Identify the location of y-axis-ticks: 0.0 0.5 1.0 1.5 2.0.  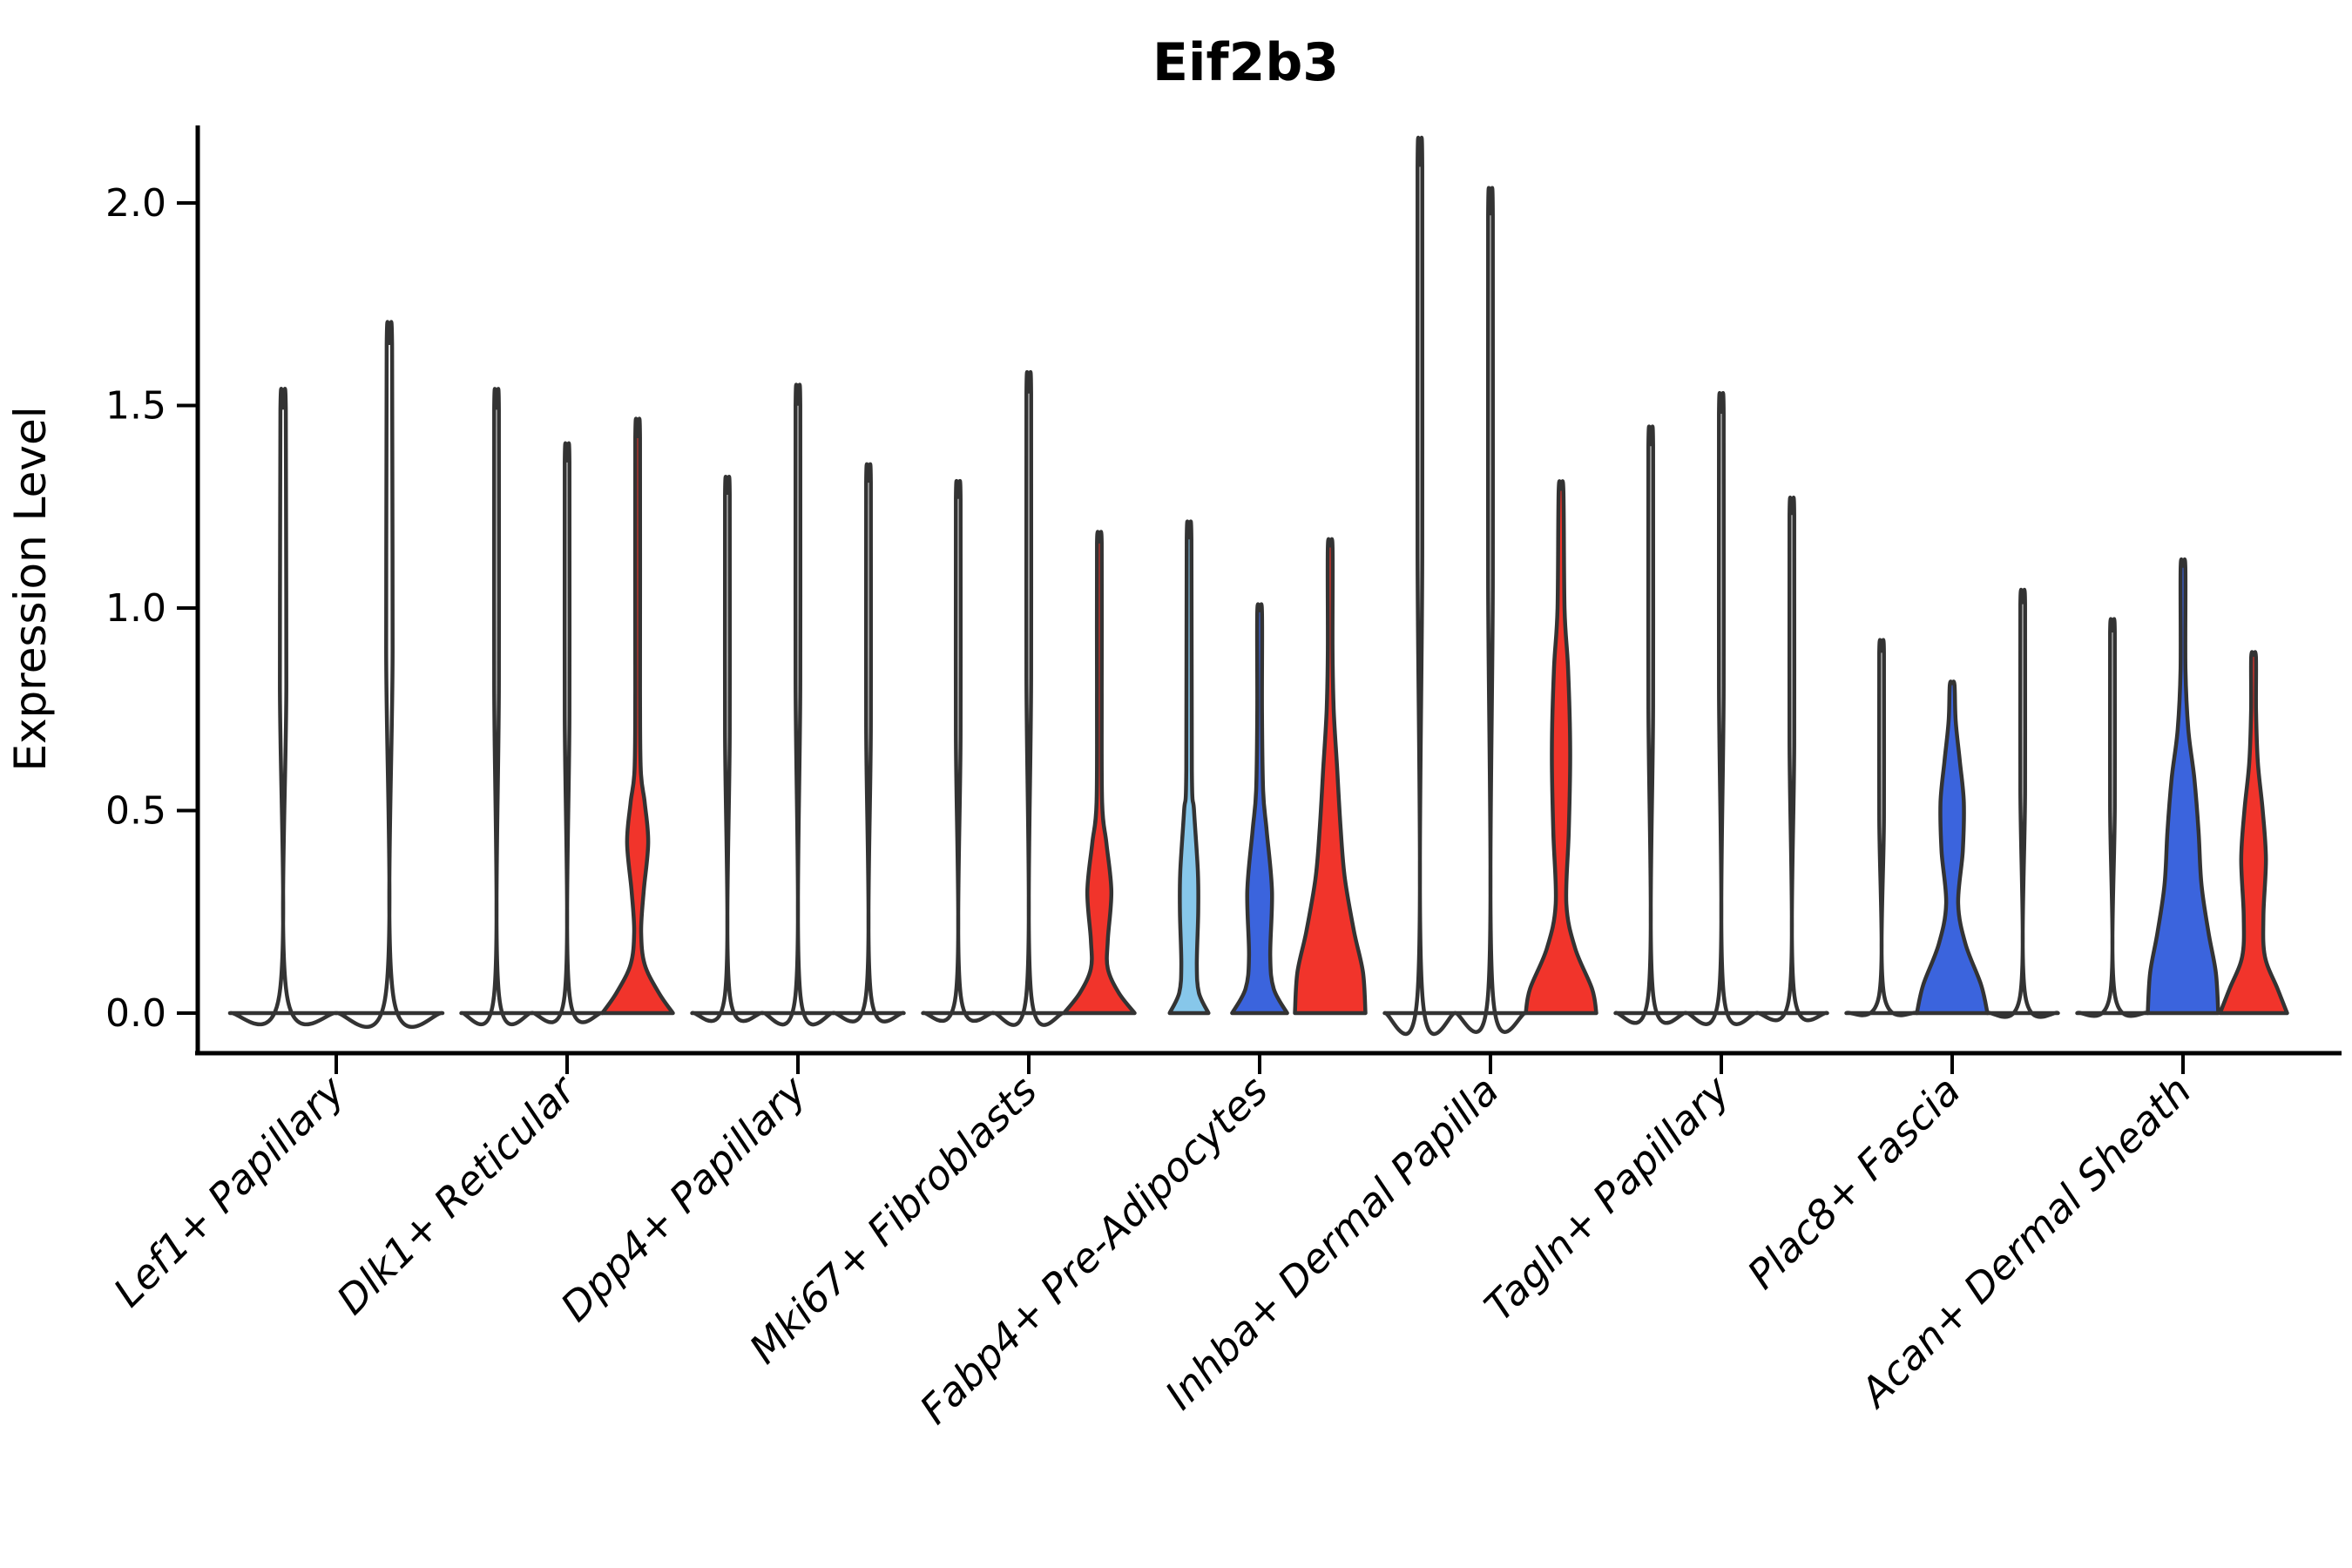
(151, 608).